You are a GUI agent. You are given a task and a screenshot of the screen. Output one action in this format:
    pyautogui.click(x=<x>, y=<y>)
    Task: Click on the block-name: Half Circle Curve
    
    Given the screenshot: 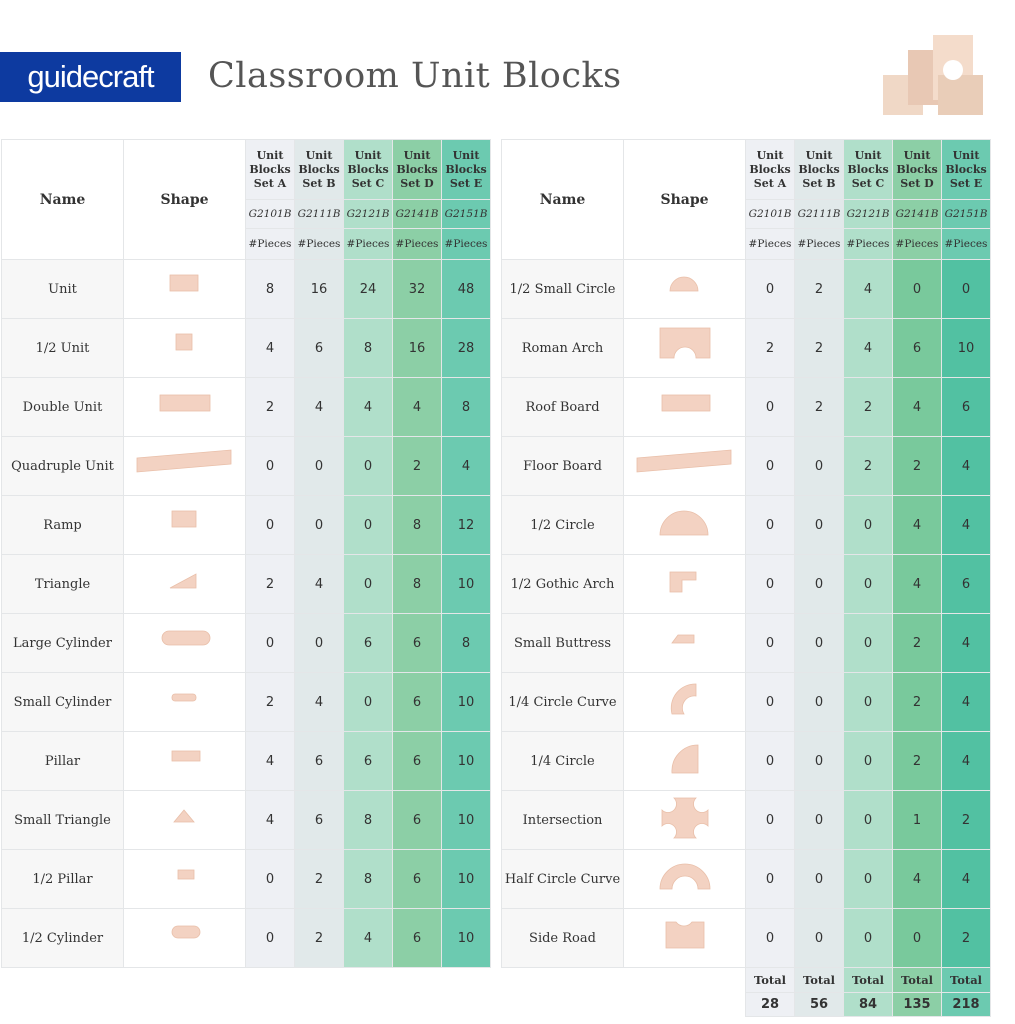 What is the action you would take?
    pyautogui.click(x=562, y=879)
    